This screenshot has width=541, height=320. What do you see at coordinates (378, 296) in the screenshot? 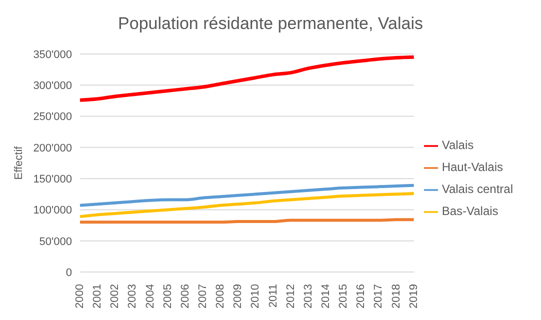
I see `x-tick-label: 2017` at bounding box center [378, 296].